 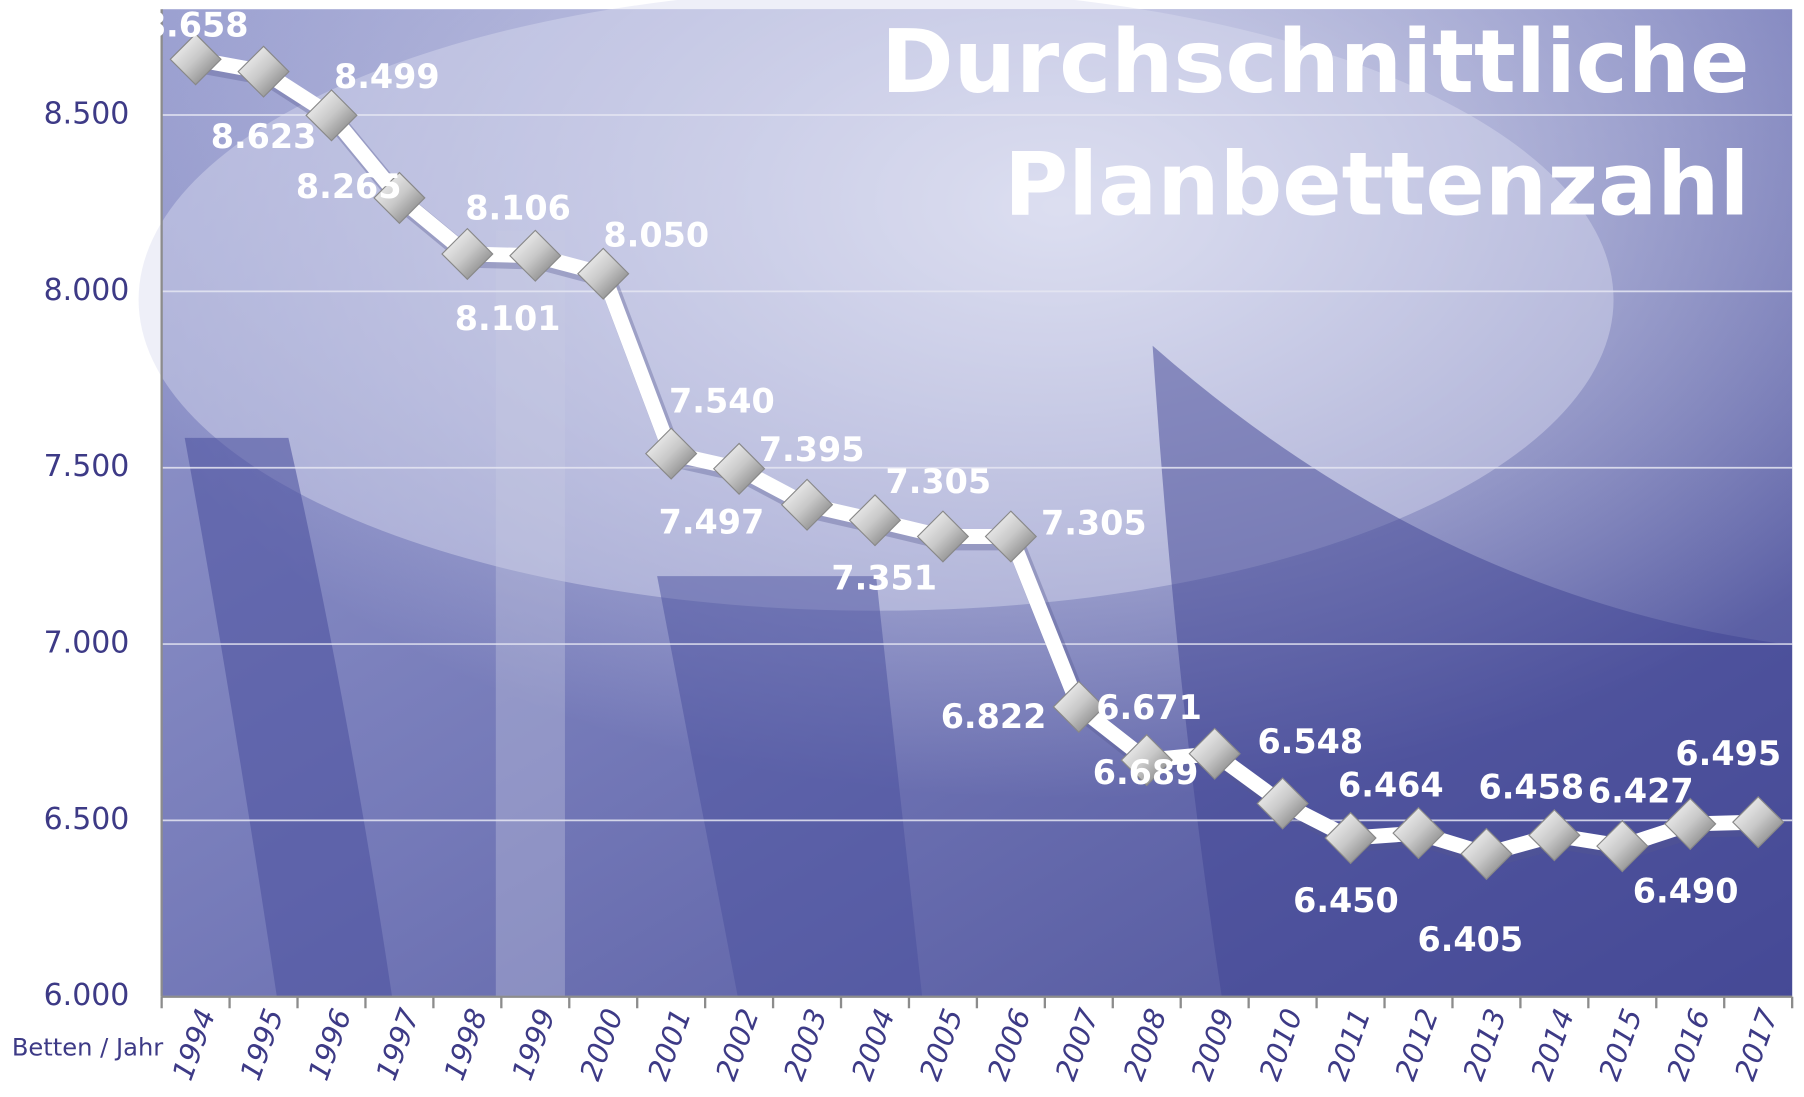 What do you see at coordinates (1346, 900) in the screenshot?
I see `data-label: 6.450` at bounding box center [1346, 900].